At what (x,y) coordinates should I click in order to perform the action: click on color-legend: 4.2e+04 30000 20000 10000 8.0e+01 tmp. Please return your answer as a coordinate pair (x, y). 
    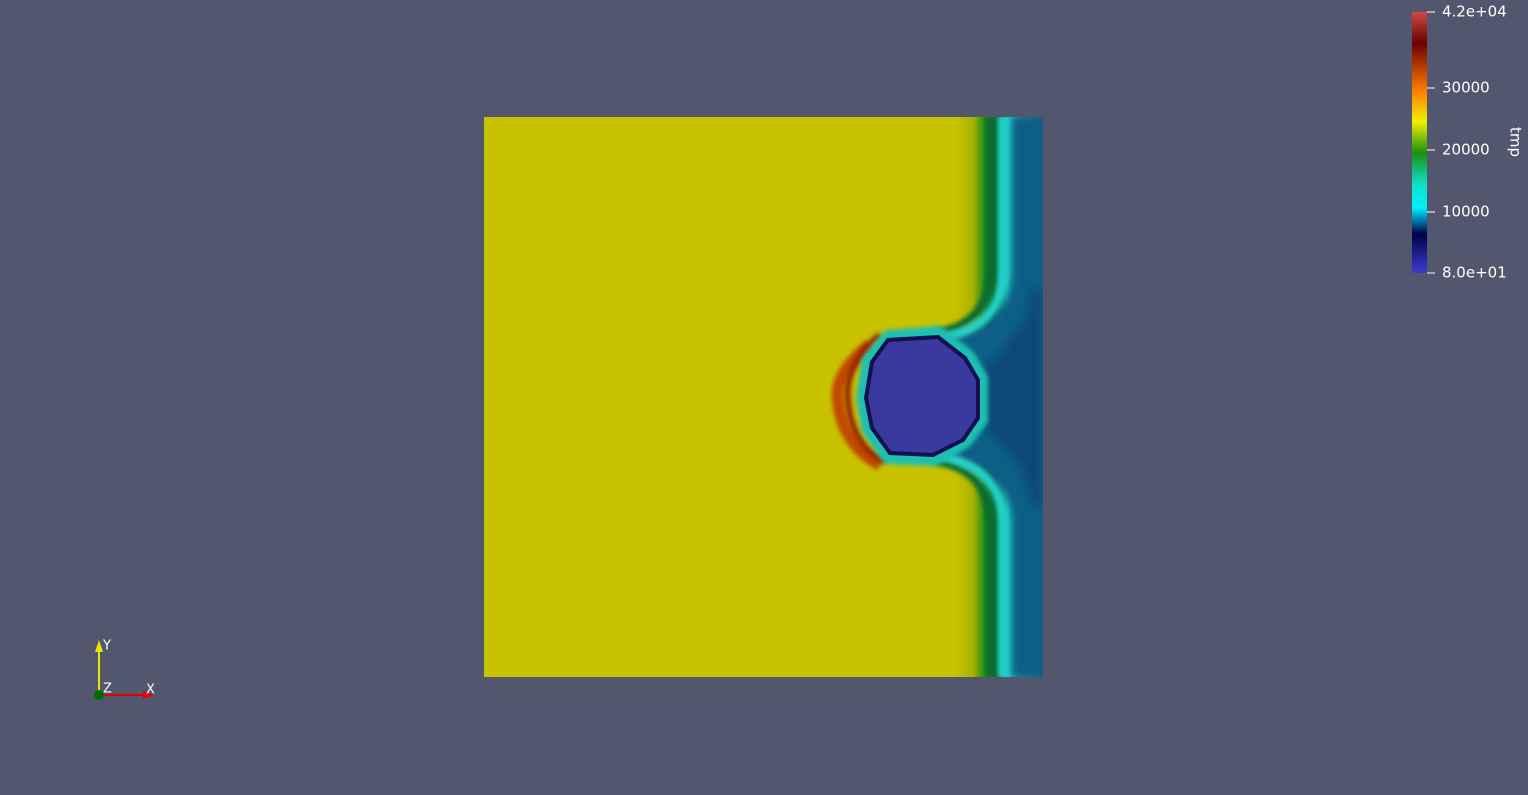
    Looking at the image, I should click on (1468, 142).